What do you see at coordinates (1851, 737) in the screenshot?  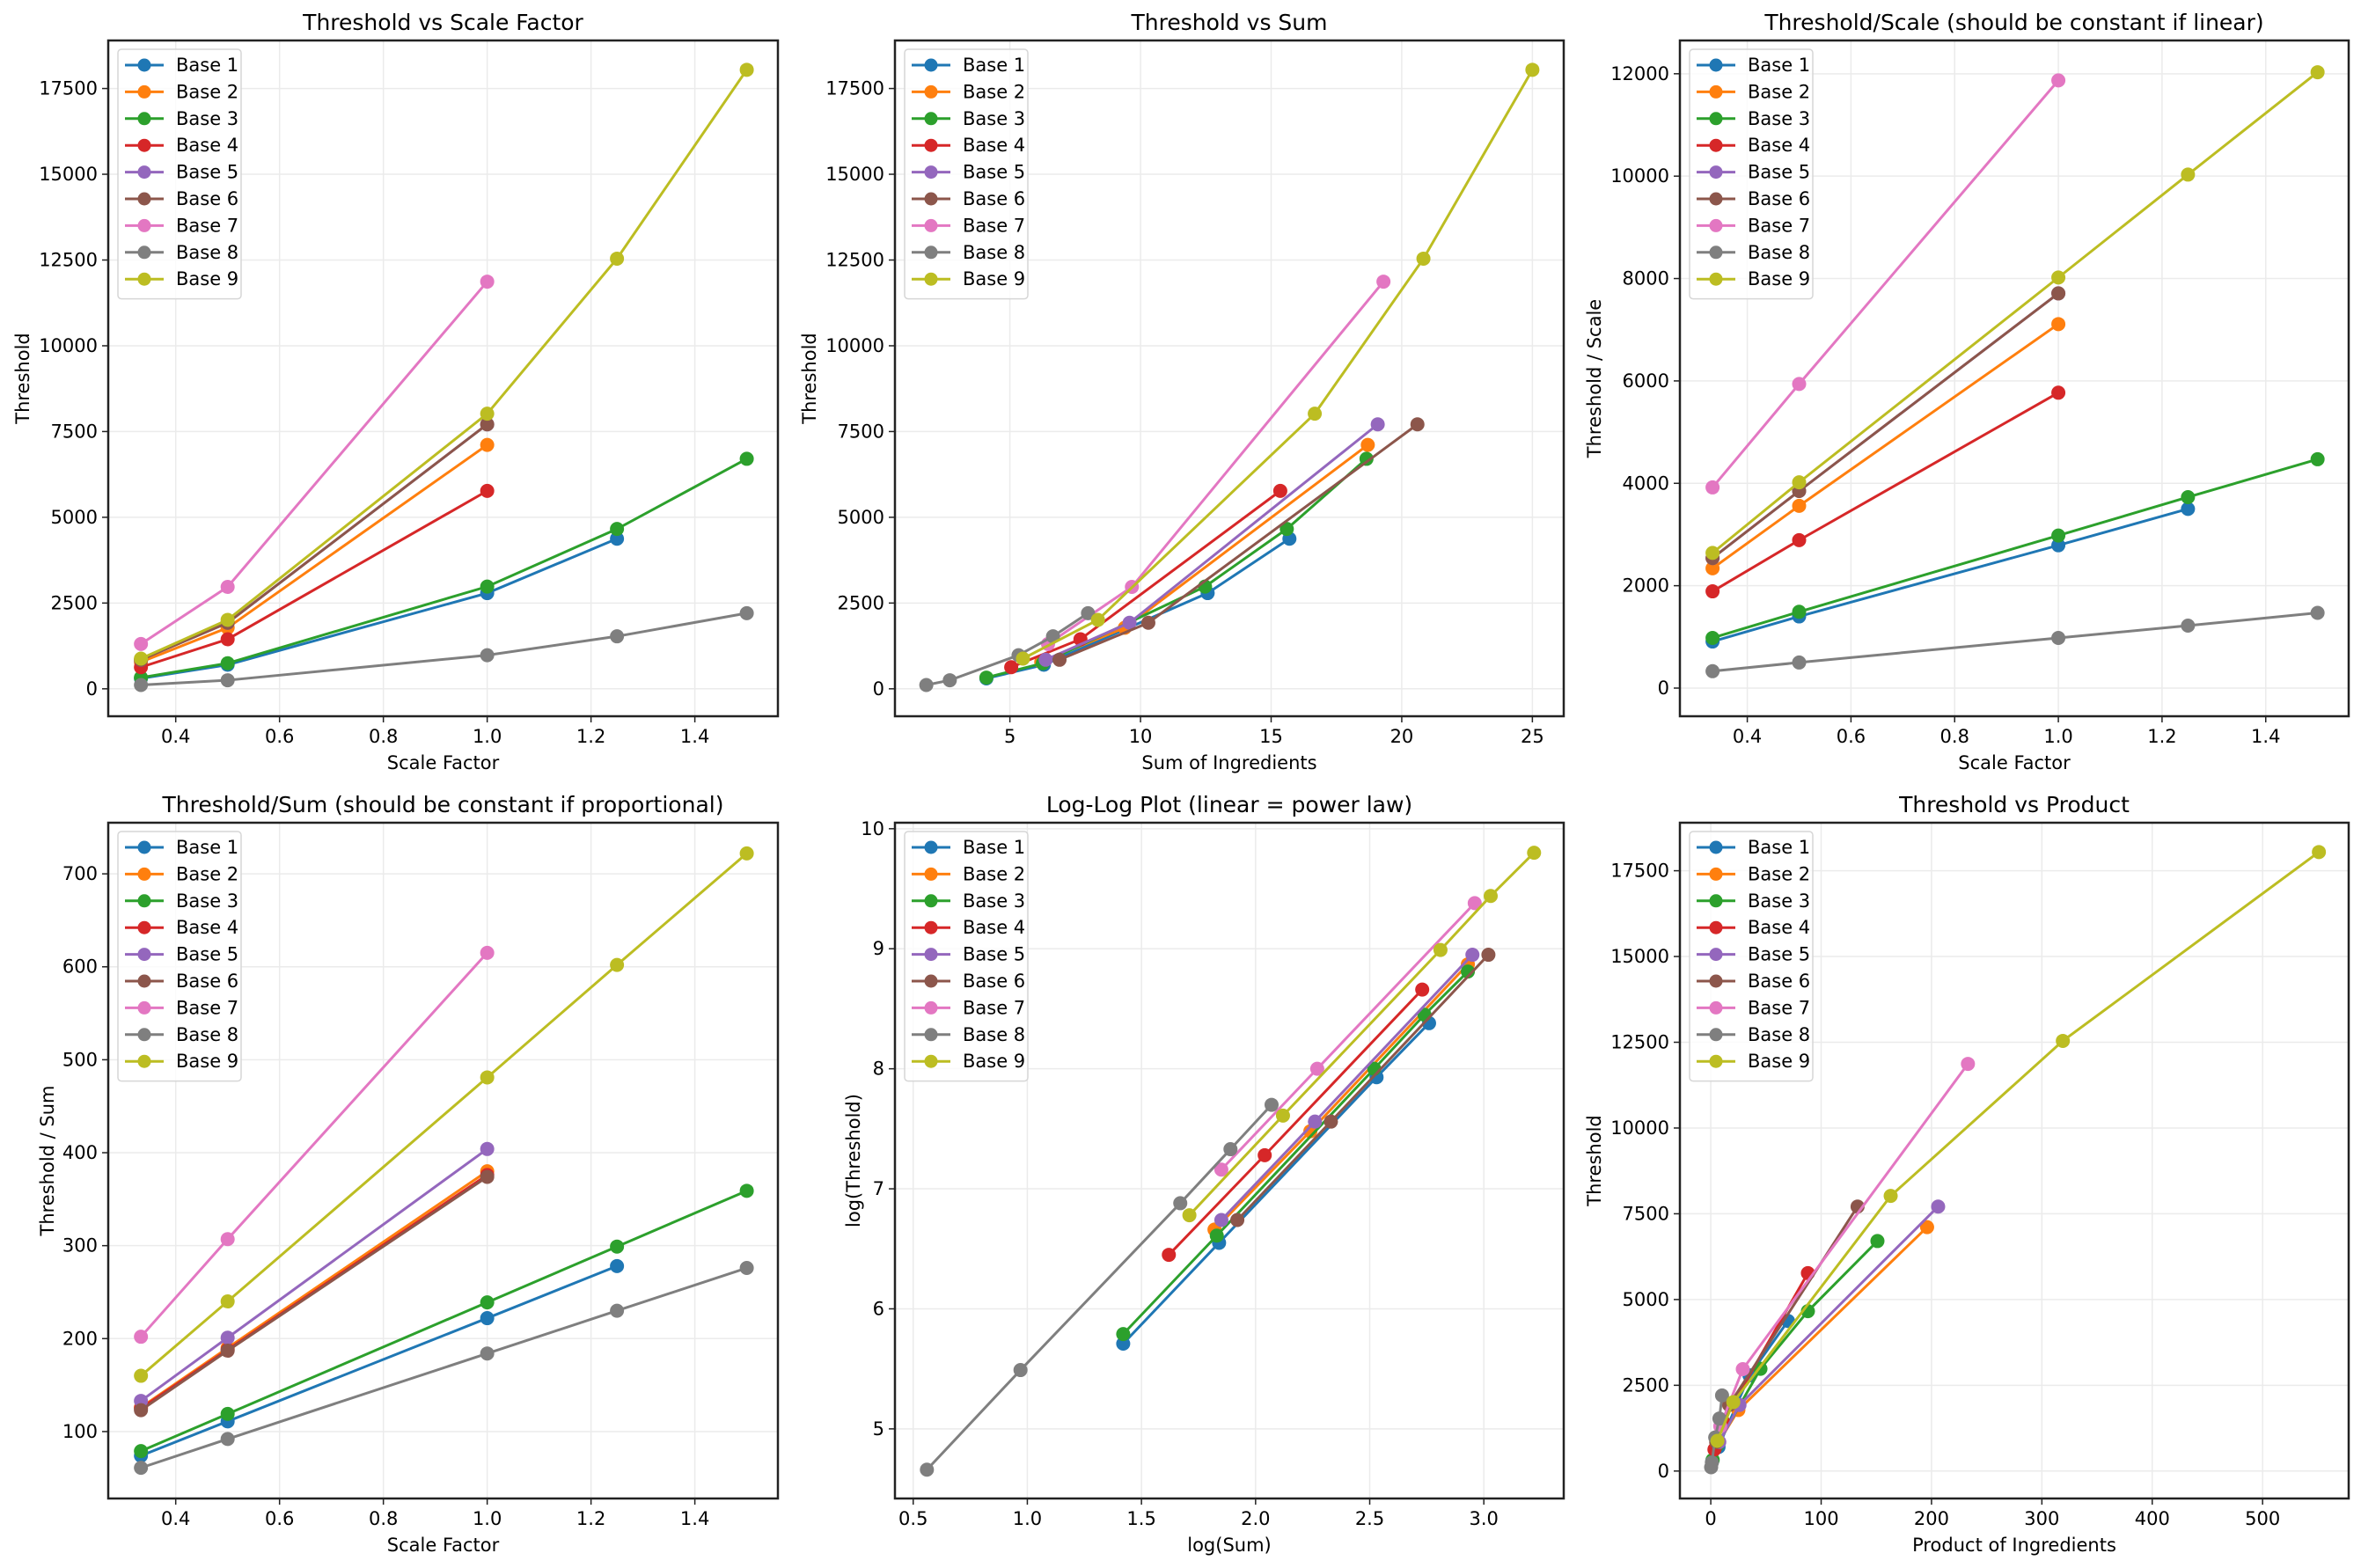 I see `x-tick-label: 0.6` at bounding box center [1851, 737].